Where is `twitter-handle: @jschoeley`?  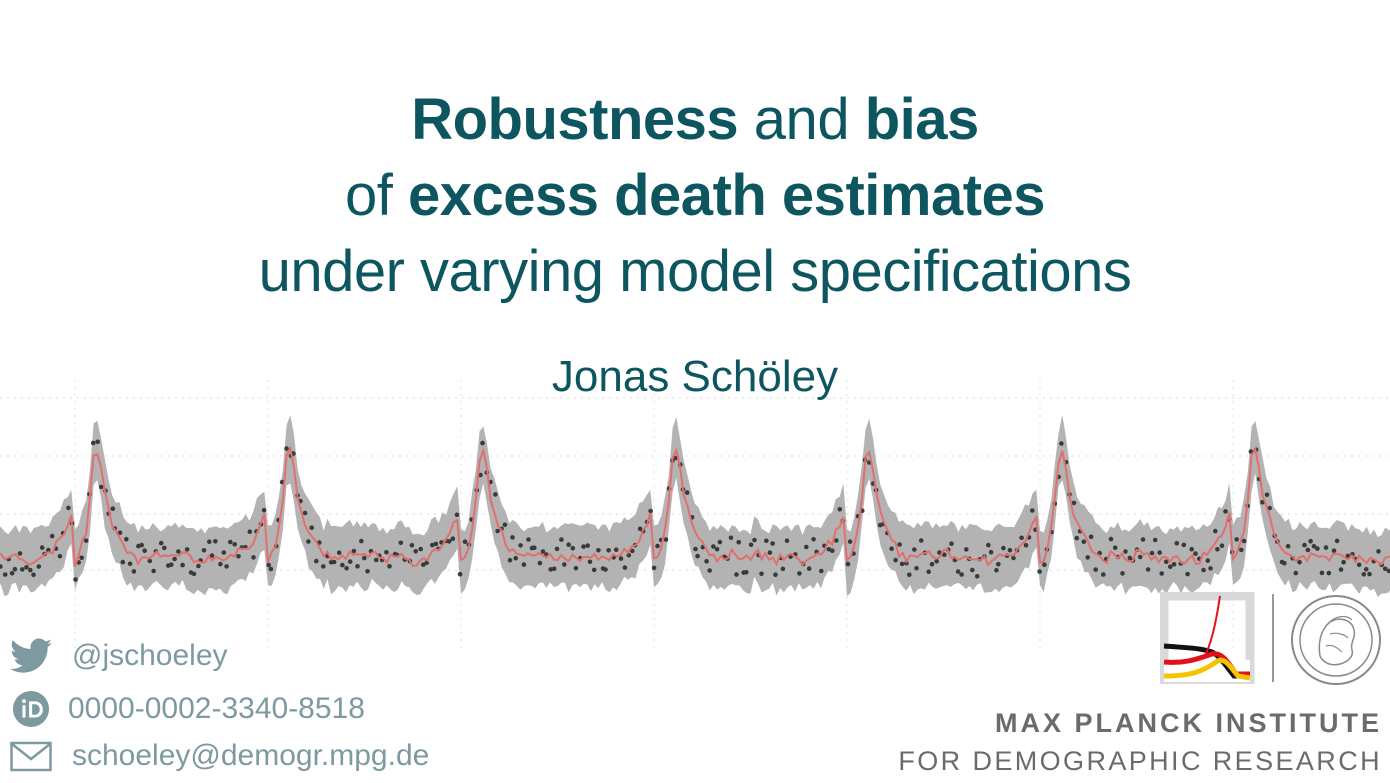
twitter-handle: @jschoeley is located at coordinates (150, 655).